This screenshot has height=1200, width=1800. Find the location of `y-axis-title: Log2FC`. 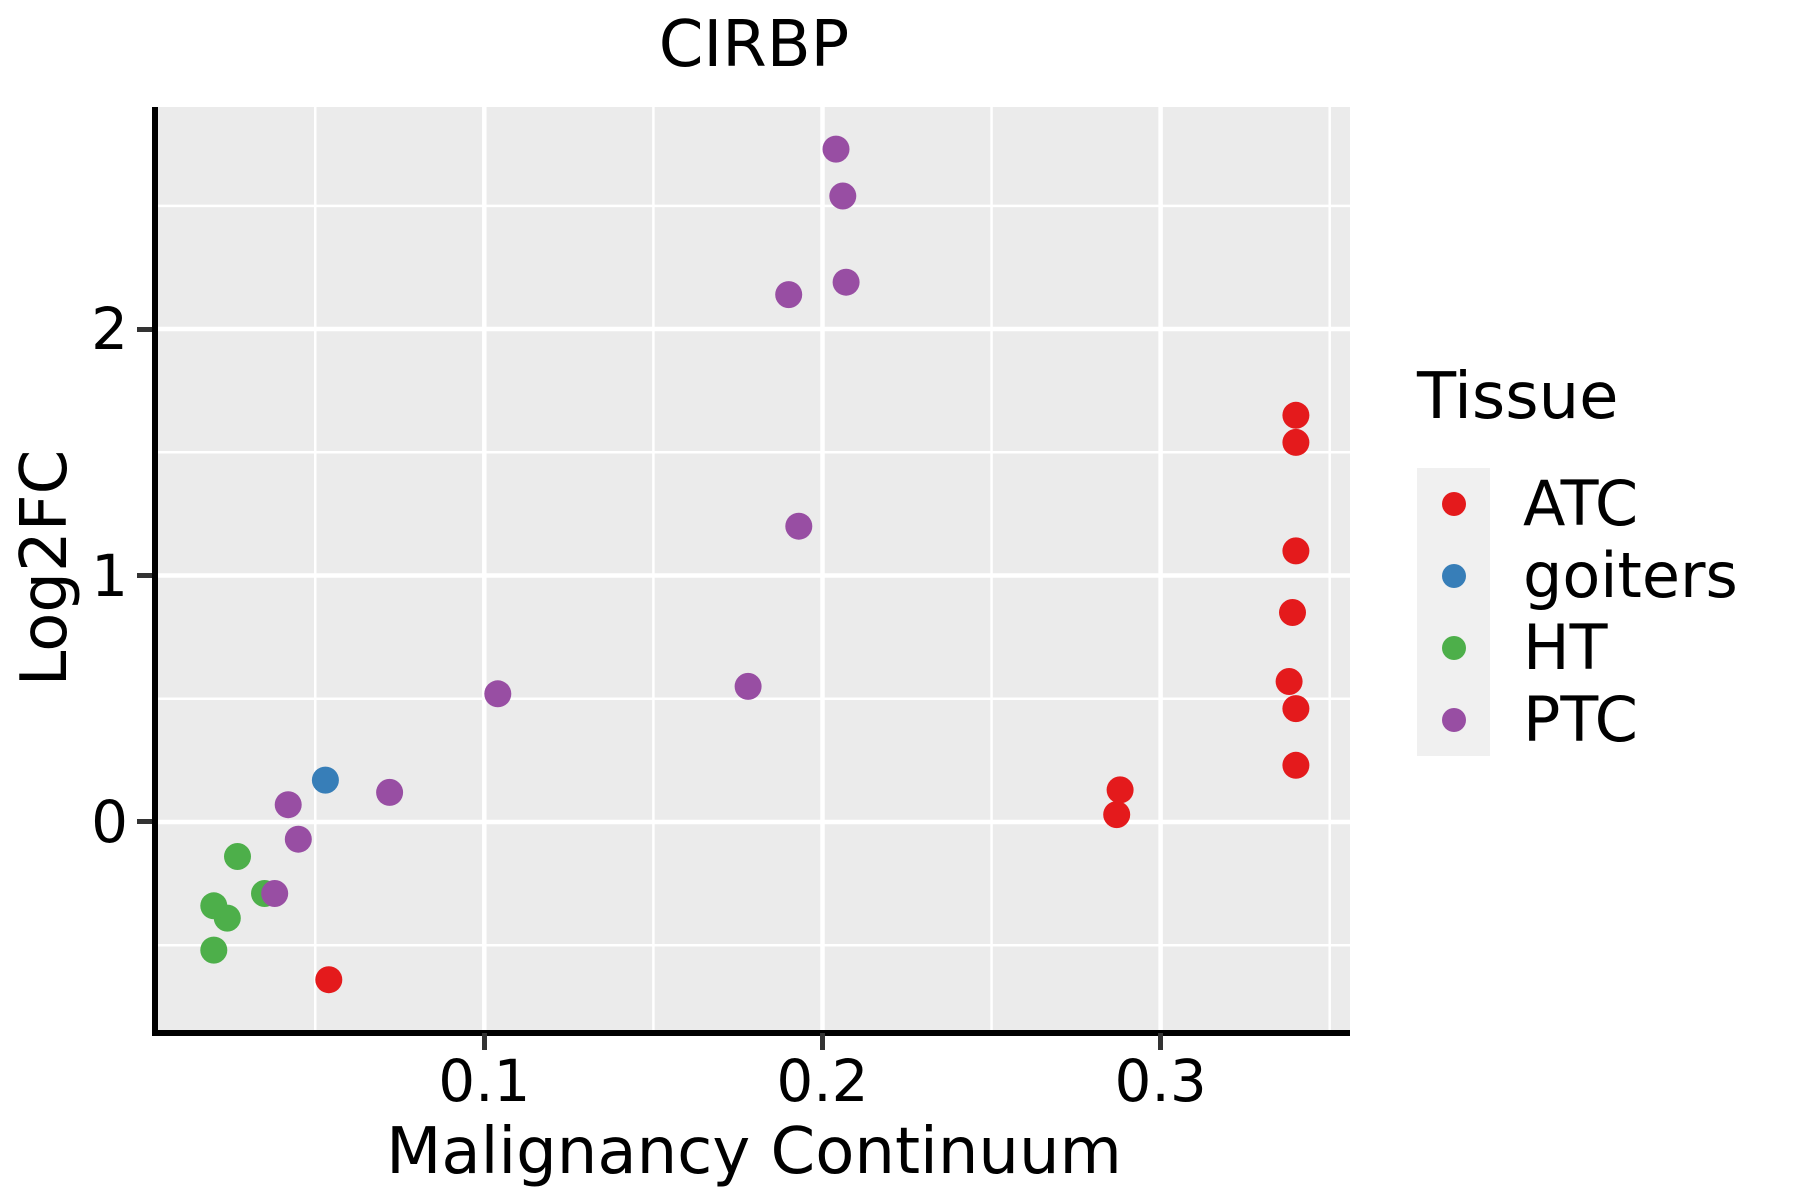

y-axis-title: Log2FC is located at coordinates (45, 568).